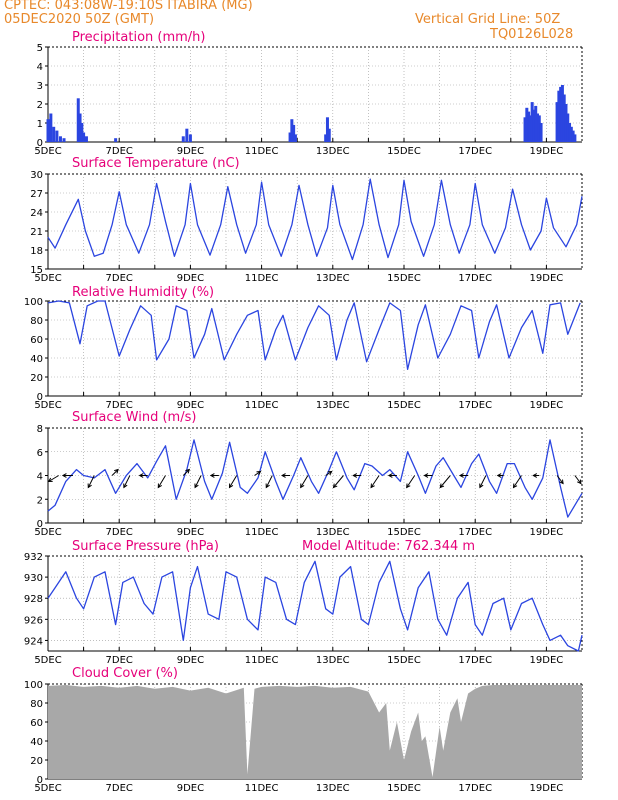 Image resolution: width=618 pixels, height=800 pixels. I want to click on temp-ytick-label: 15, so click(36, 270).